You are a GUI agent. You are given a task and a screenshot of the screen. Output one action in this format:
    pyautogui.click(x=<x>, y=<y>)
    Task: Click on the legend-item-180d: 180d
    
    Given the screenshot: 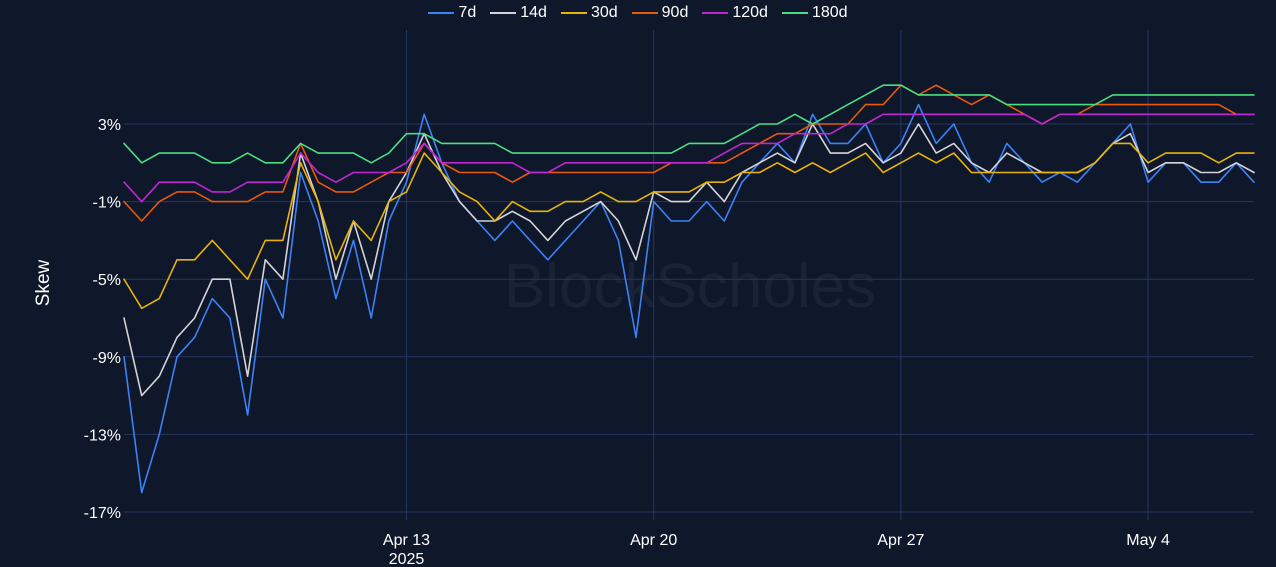 What is the action you would take?
    pyautogui.click(x=814, y=13)
    